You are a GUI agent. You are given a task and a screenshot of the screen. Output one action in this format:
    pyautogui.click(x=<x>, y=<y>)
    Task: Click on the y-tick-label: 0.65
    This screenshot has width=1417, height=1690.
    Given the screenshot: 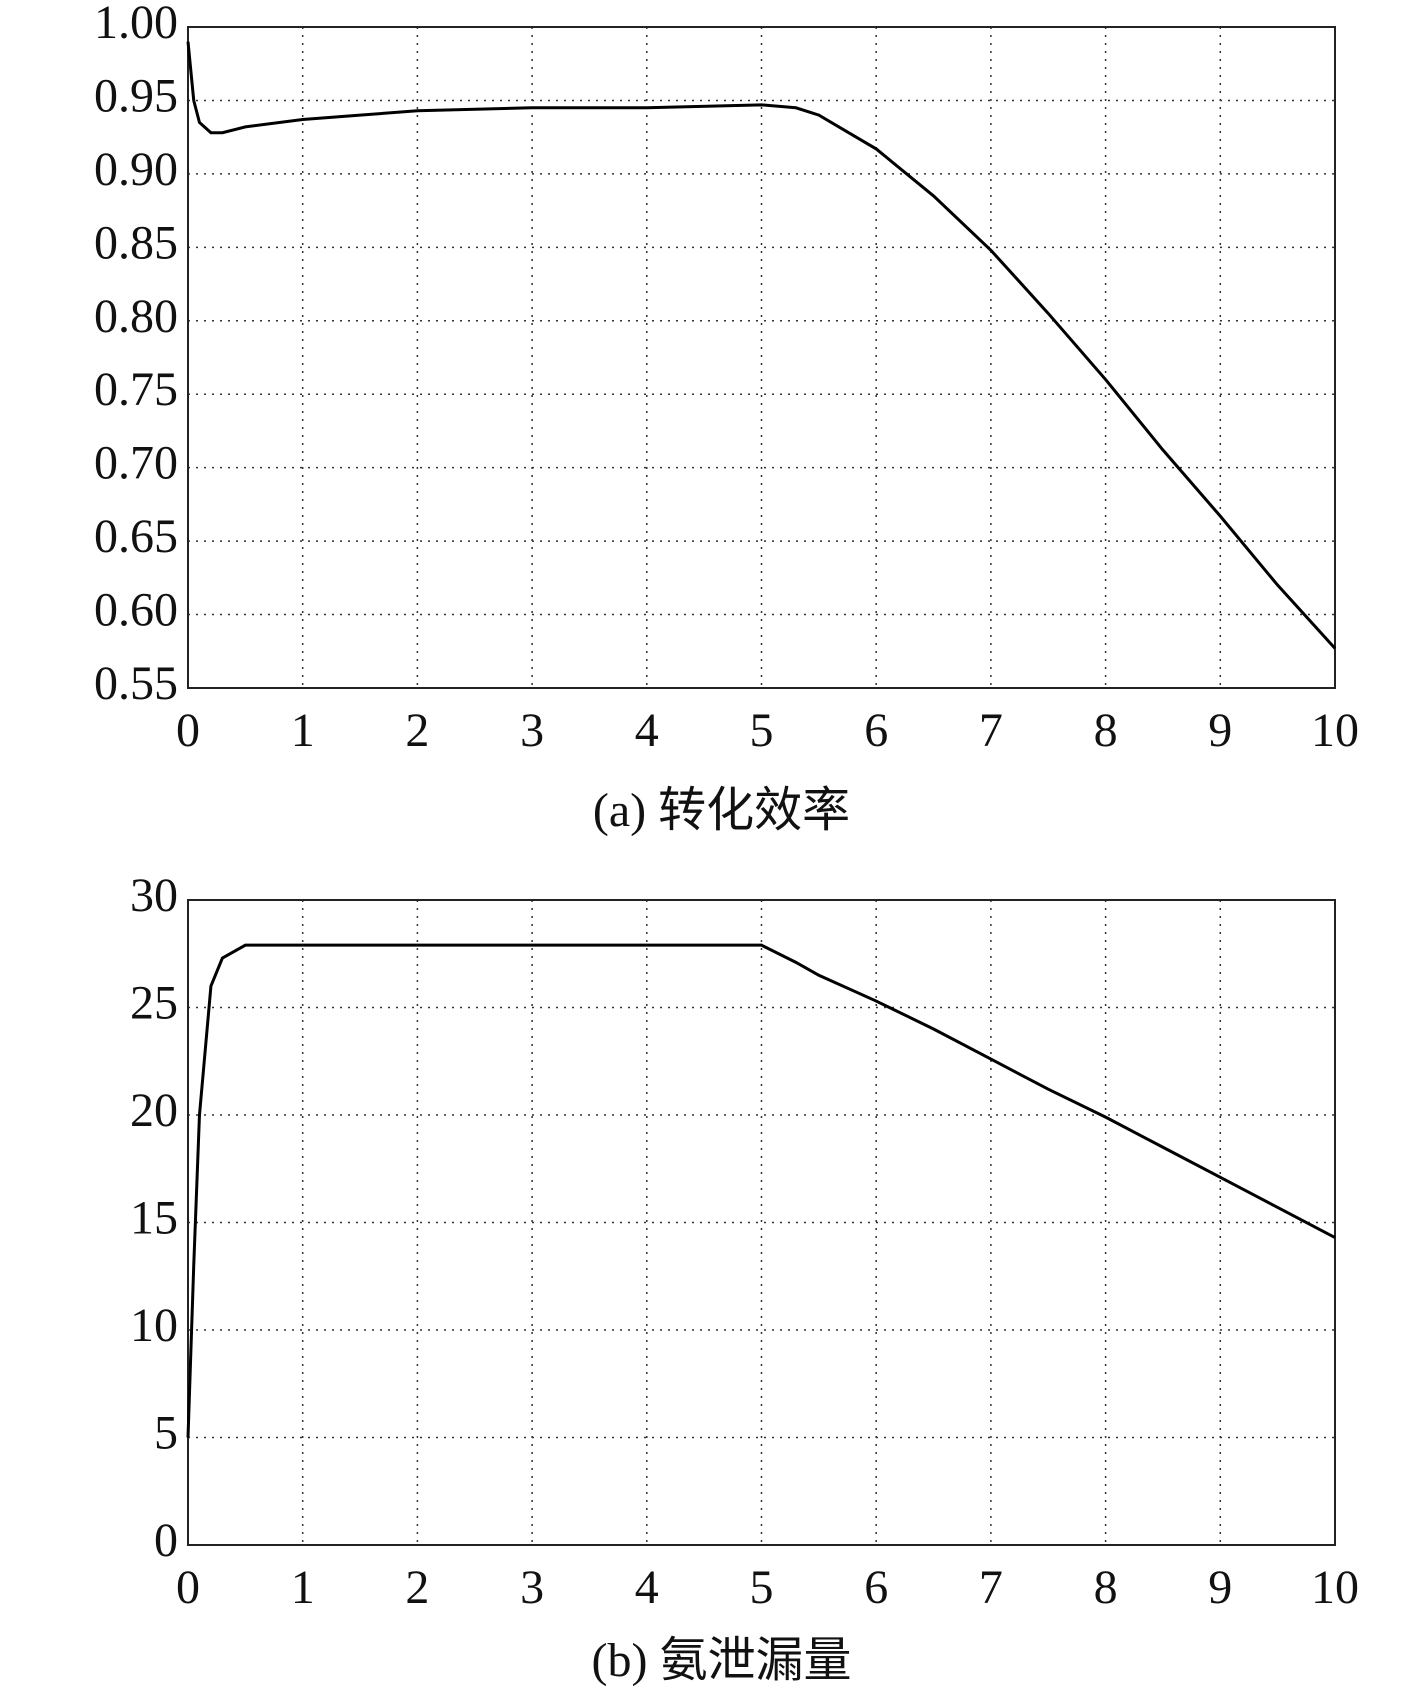 What is the action you would take?
    pyautogui.click(x=136, y=536)
    